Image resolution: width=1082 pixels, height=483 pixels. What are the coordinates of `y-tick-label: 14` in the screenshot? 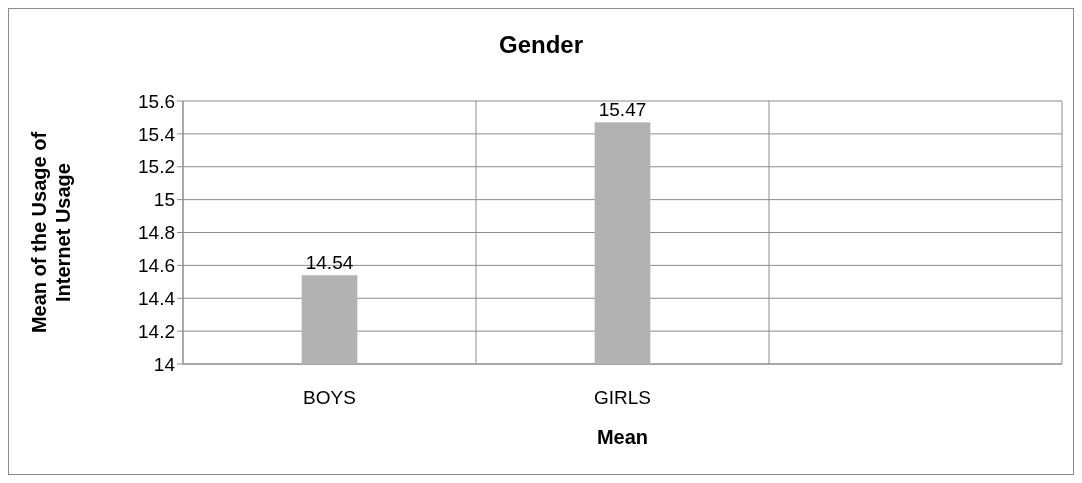 It's located at (164, 364).